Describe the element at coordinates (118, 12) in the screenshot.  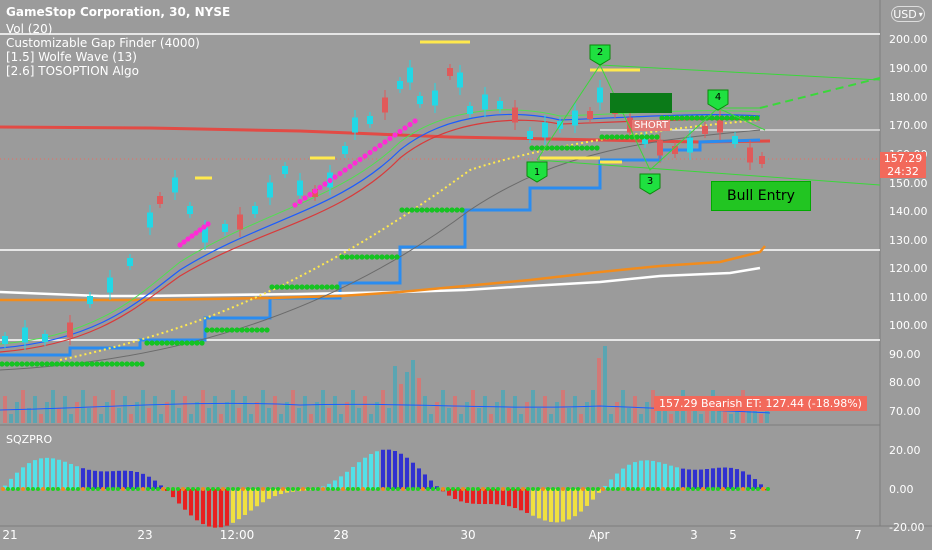
I see `symbol-title: GameStop Corporation, 30, NYSE` at that location.